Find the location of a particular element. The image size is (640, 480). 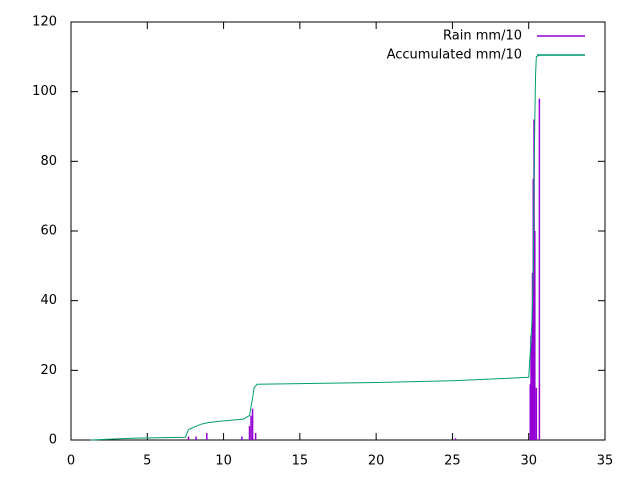

y-tick-label: 100 is located at coordinates (44, 91).